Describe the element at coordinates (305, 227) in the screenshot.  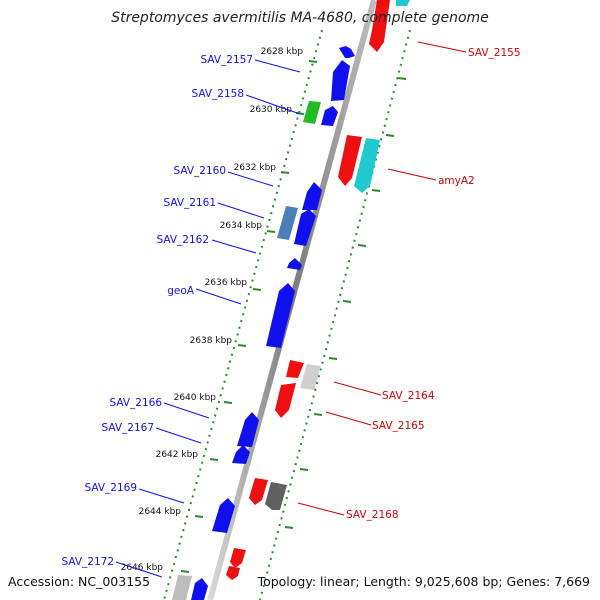
I see `gene-arrow-sav-2161-neighbor` at that location.